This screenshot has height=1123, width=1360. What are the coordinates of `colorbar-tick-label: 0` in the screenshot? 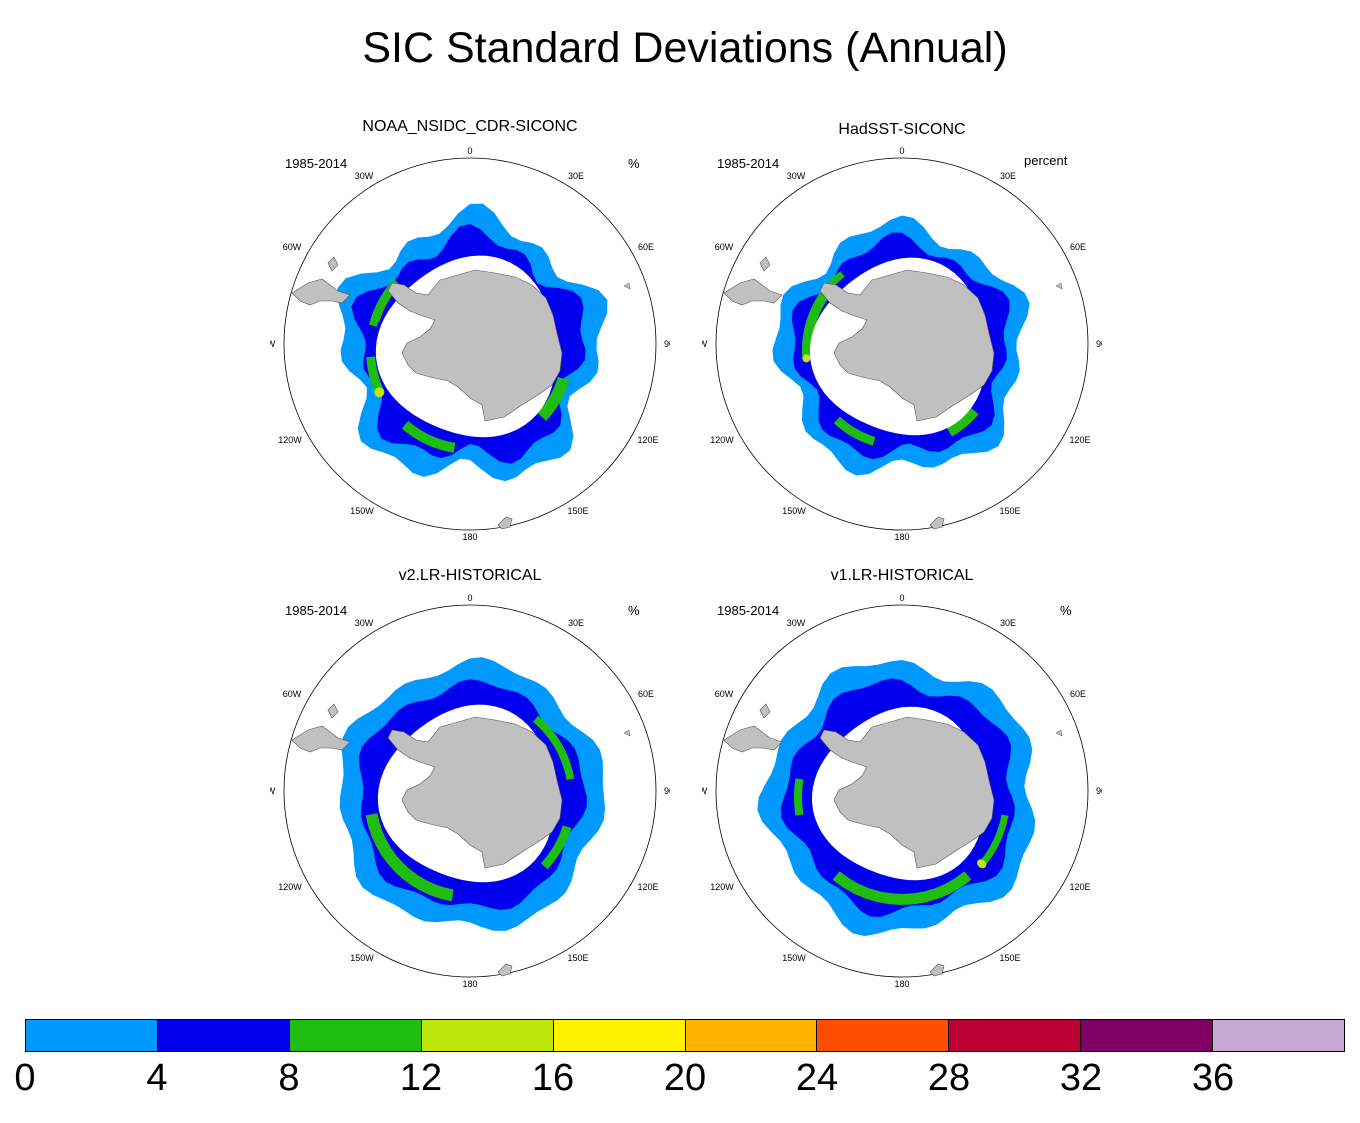 It's located at (25, 1078).